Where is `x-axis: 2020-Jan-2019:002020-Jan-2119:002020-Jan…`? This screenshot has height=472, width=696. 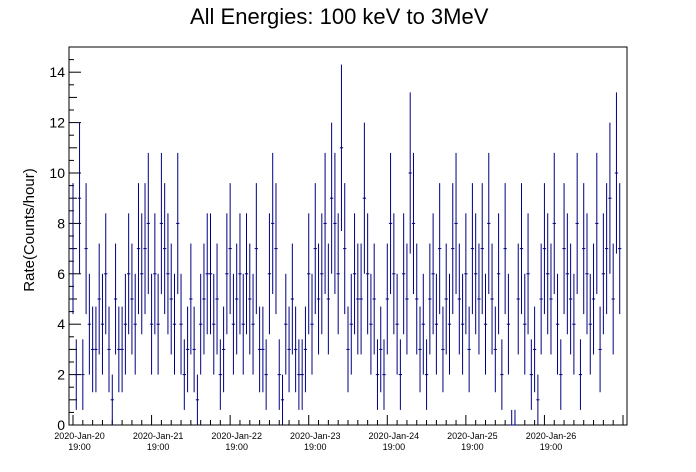
x-axis: 2020-Jan-2019:002020-Jan-2119:002020-Jan… is located at coordinates (339, 433).